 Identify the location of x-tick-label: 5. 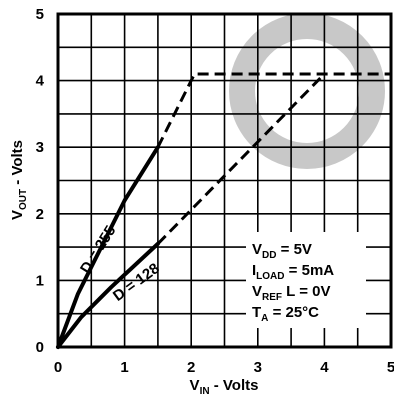
(390, 367).